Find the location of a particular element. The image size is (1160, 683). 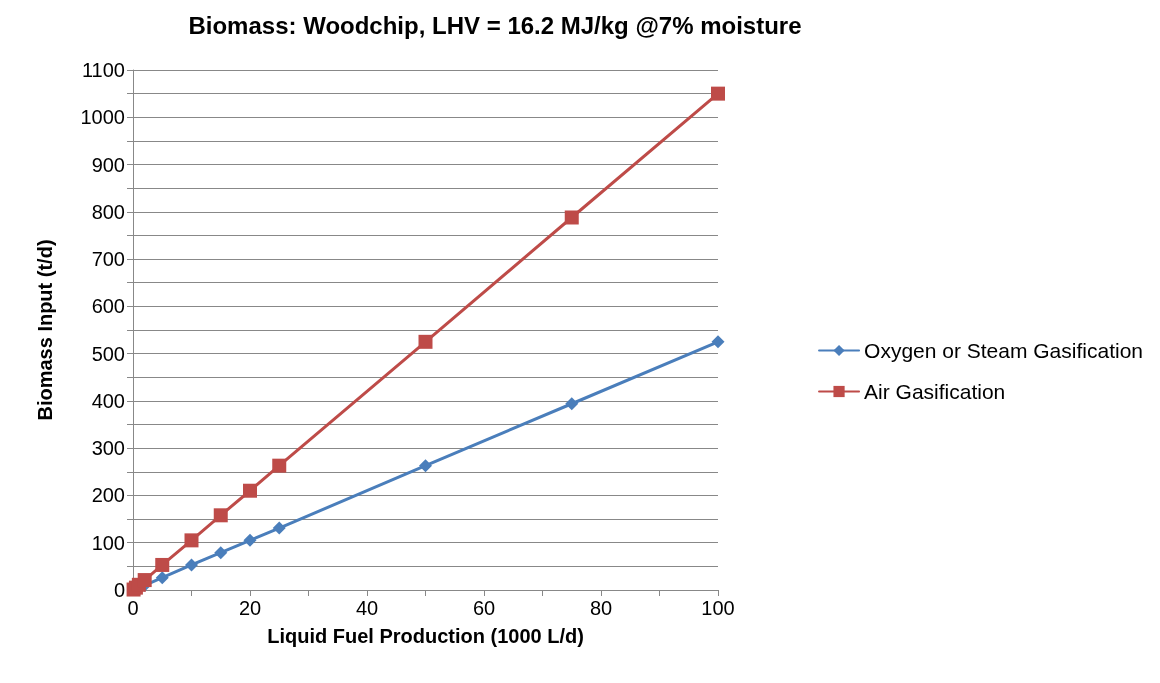

y-tick-label: 400 is located at coordinates (108, 400).